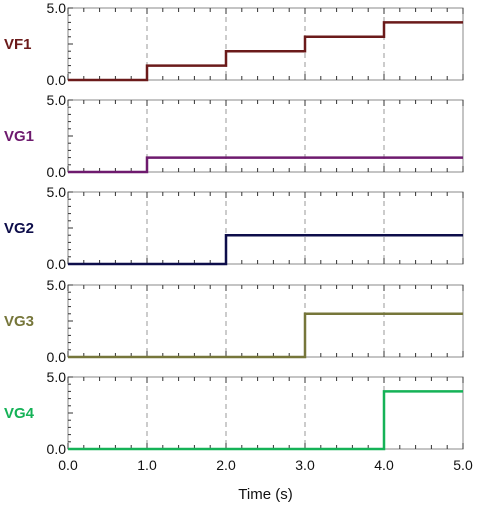  What do you see at coordinates (19, 136) in the screenshot?
I see `series-label-vg1: VG1` at bounding box center [19, 136].